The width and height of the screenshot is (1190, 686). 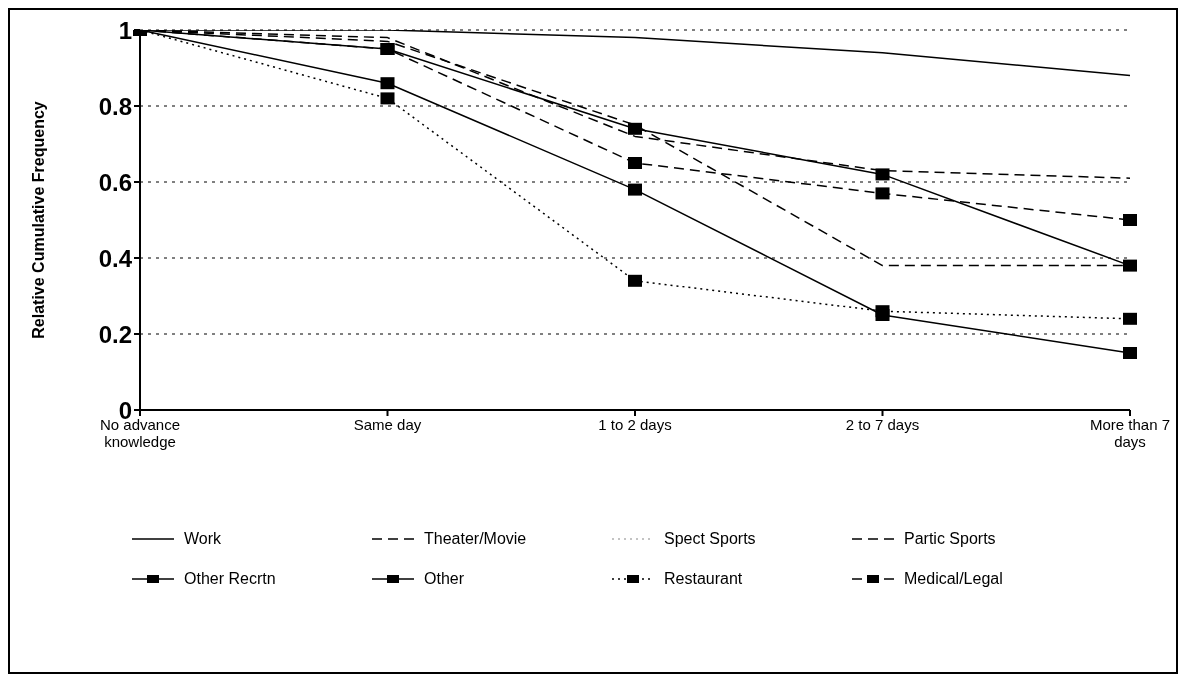 What do you see at coordinates (703, 579) in the screenshot?
I see `legend-label: Restaurant` at bounding box center [703, 579].